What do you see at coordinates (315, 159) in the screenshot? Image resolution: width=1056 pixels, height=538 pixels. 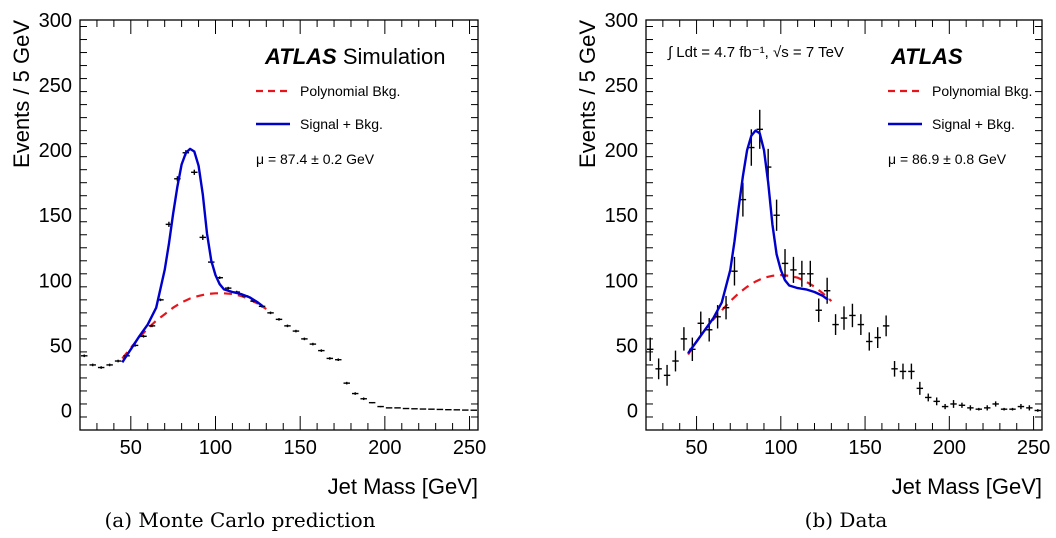 I see `mu-fit-result: μ = 87.4 ± 0.2 GeV` at bounding box center [315, 159].